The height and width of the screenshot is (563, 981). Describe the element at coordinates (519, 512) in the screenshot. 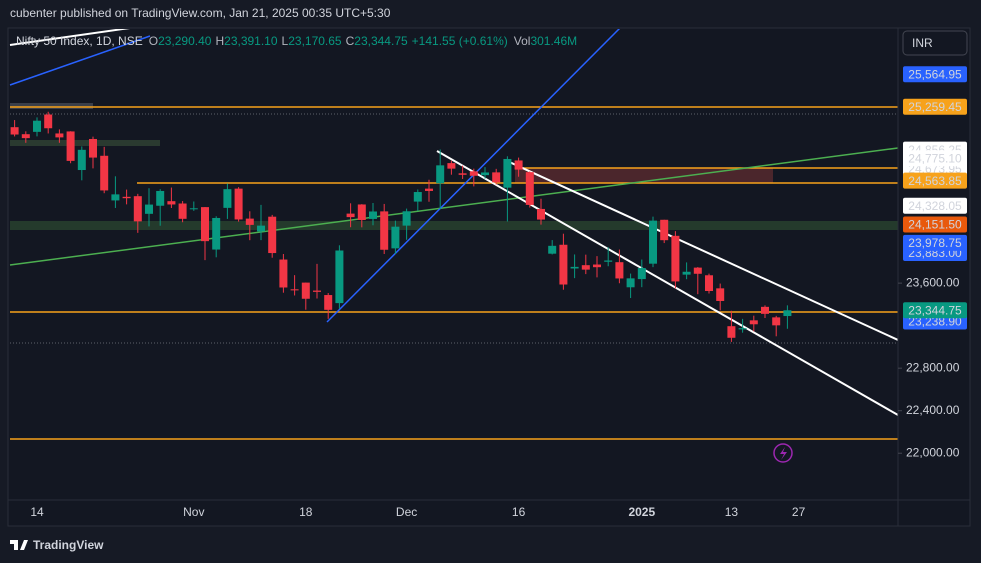

I see `x-tick-label: 16` at that location.